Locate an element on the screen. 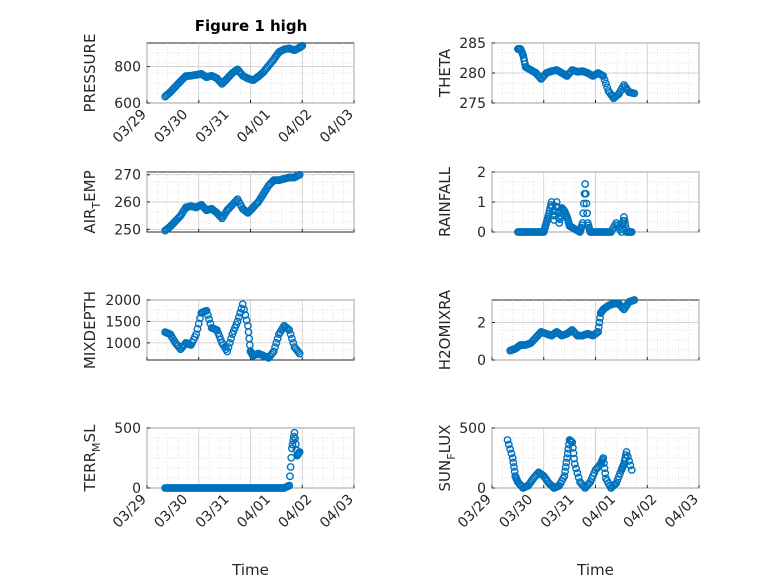  y-axis-label: SUNFLUX is located at coordinates (447, 458).